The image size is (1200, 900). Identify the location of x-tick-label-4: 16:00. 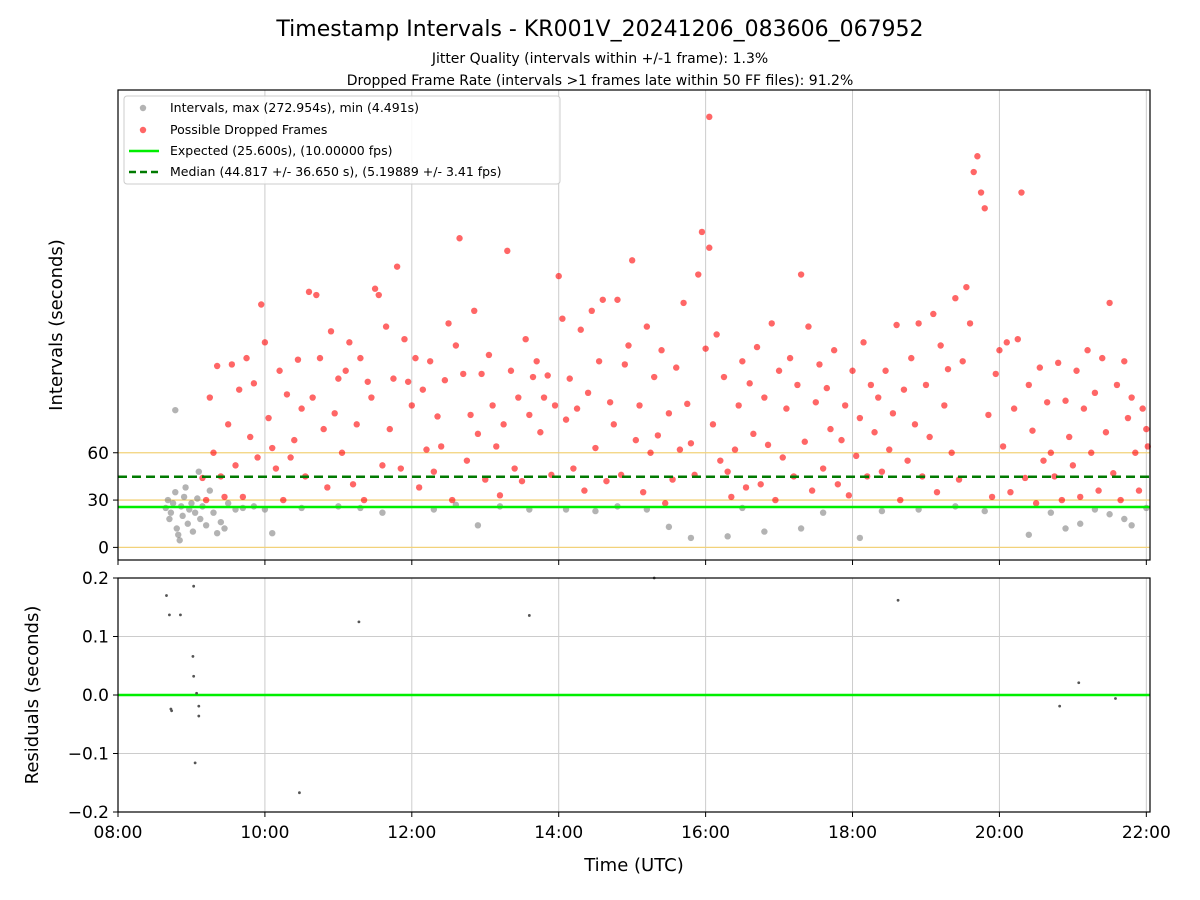
(705, 833).